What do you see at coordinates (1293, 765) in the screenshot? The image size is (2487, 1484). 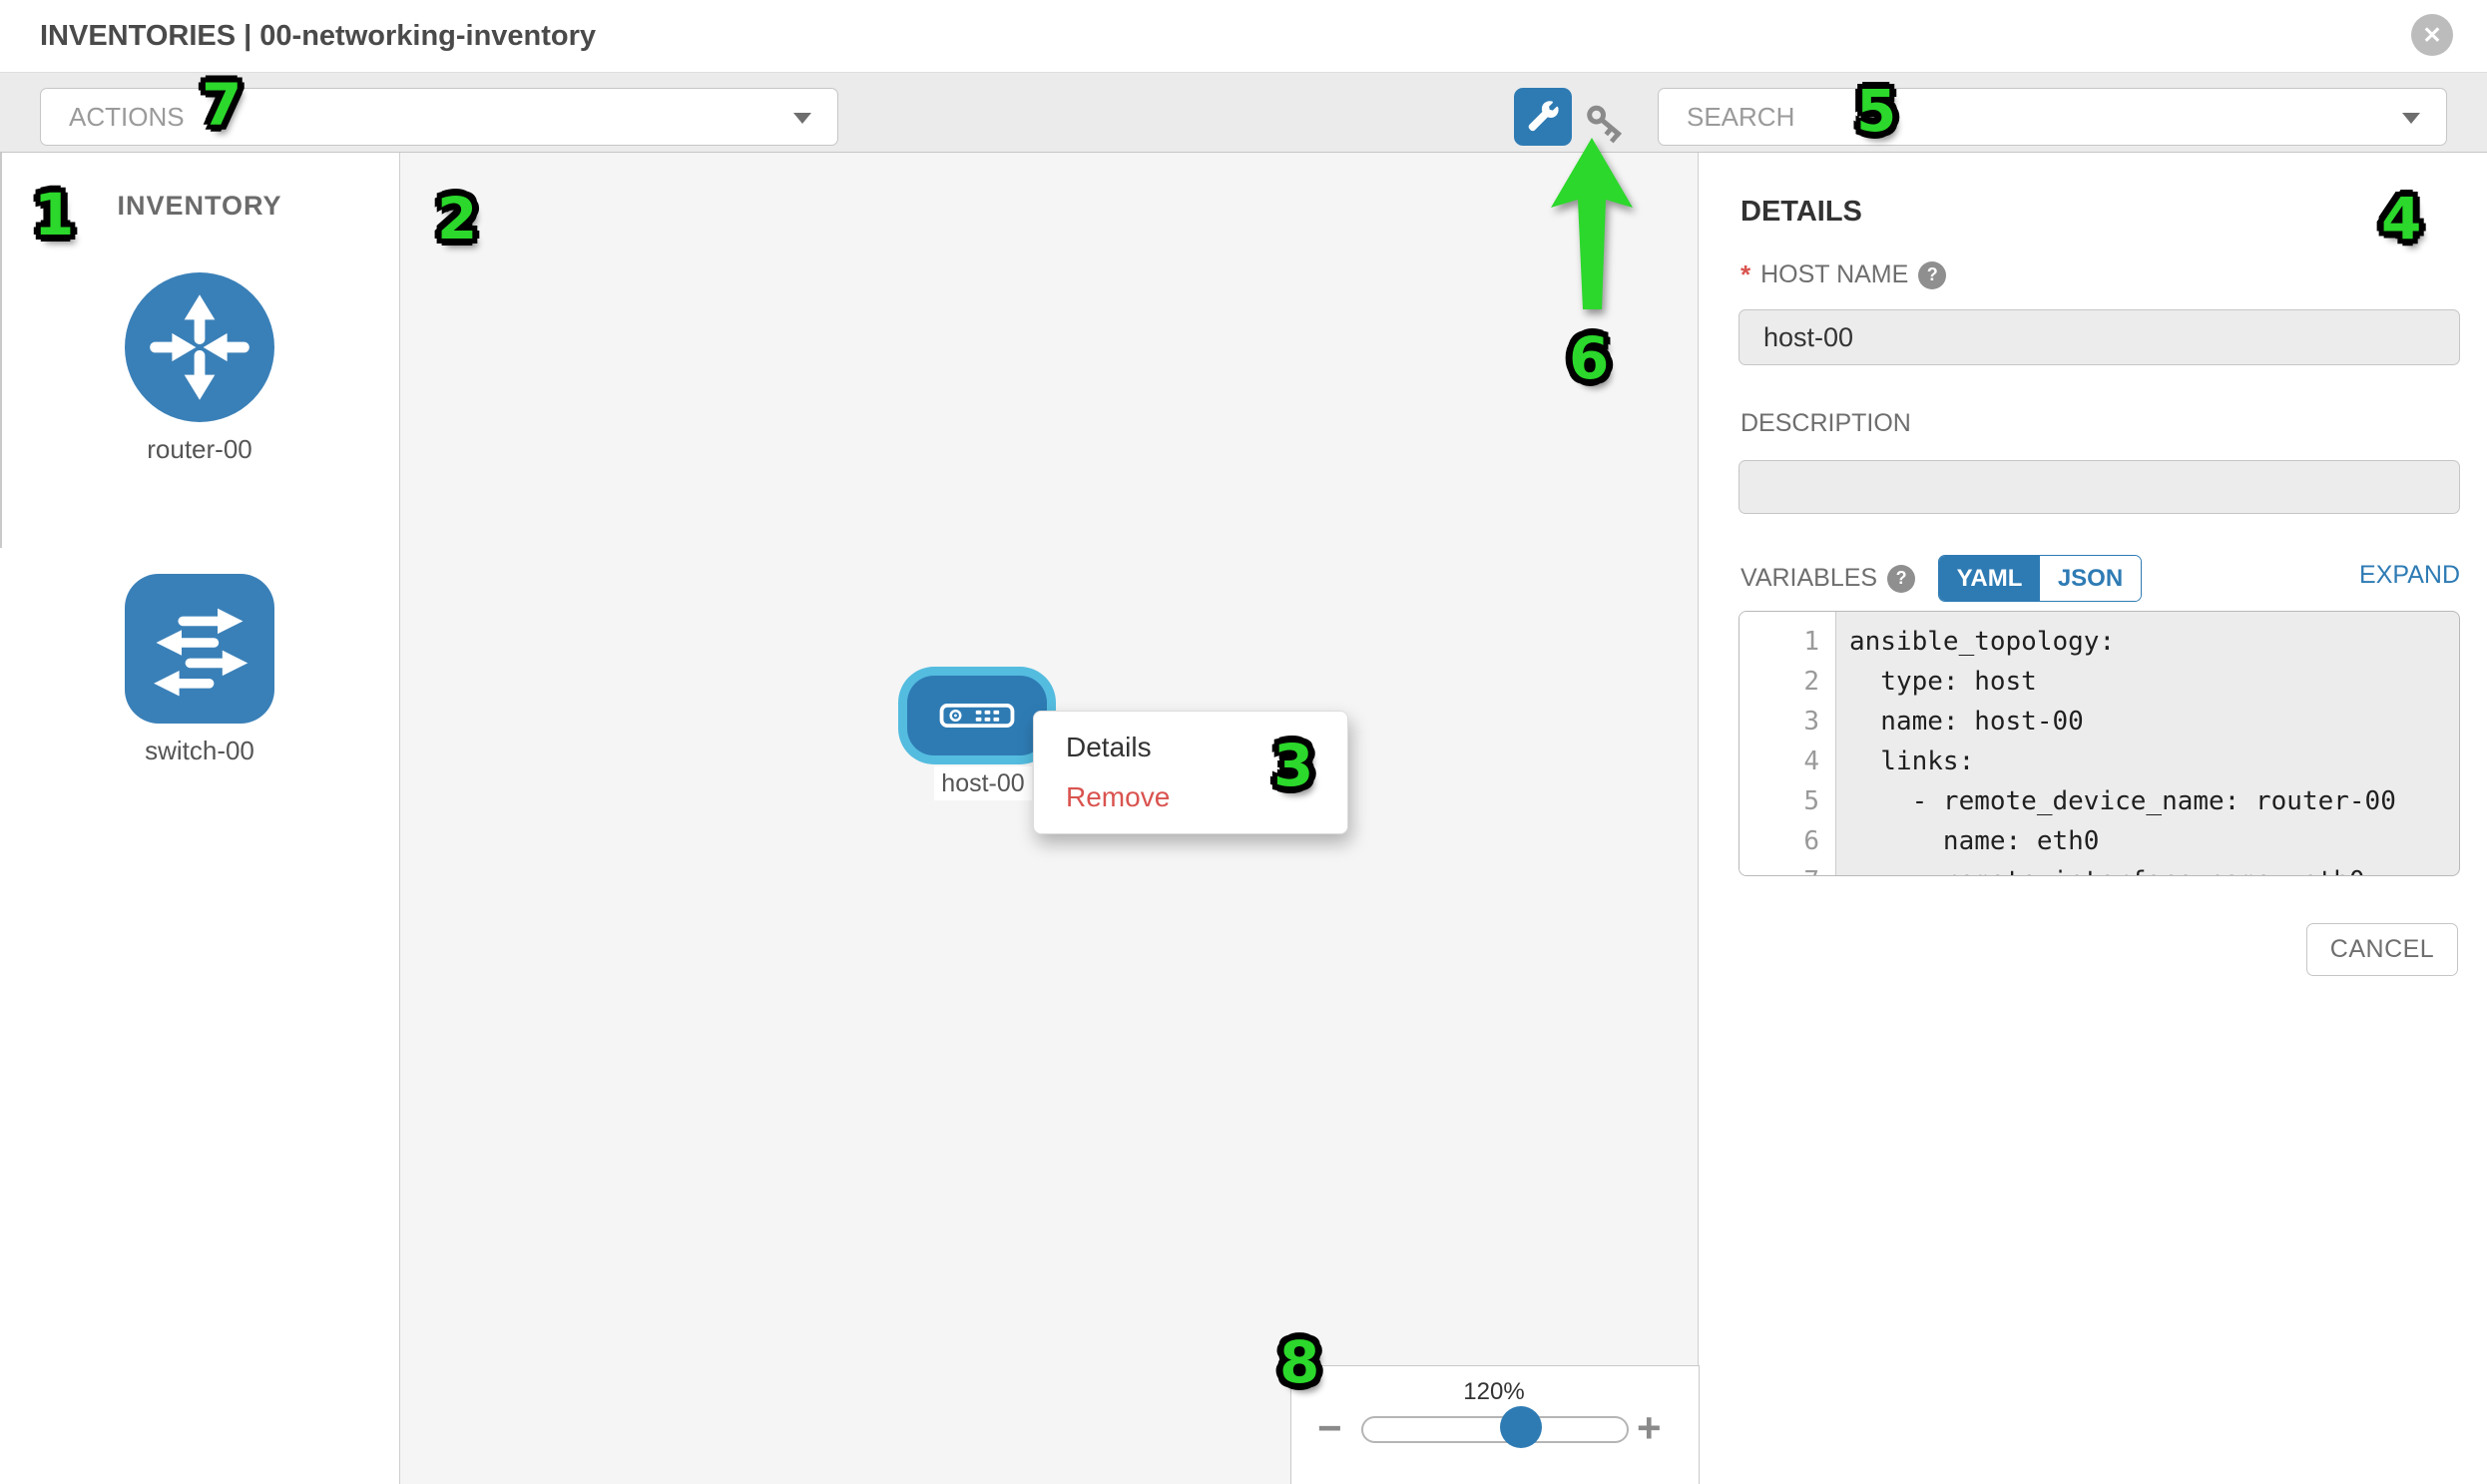 I see `annotation-3: 3` at bounding box center [1293, 765].